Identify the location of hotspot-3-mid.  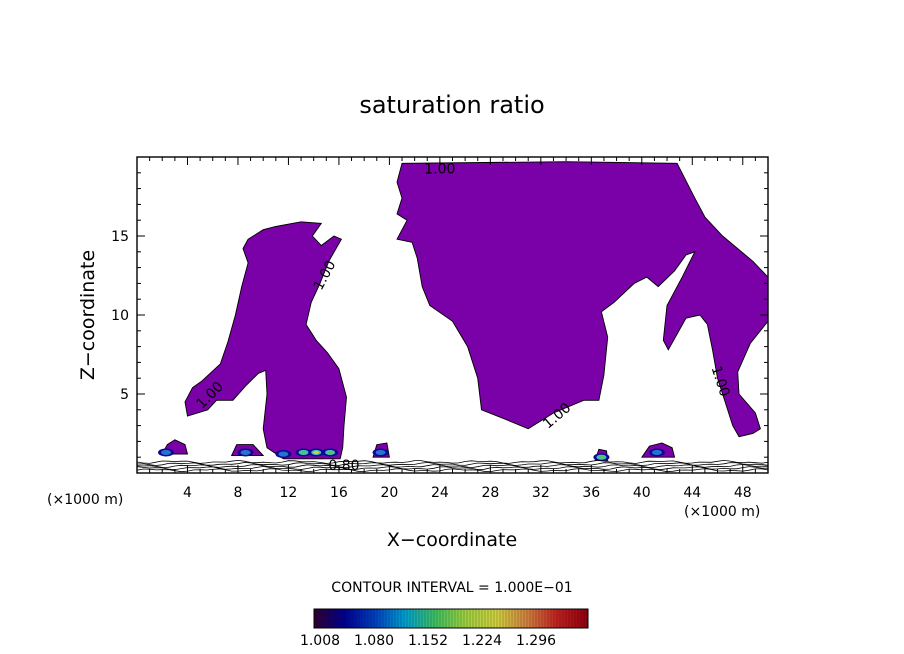
(283, 454).